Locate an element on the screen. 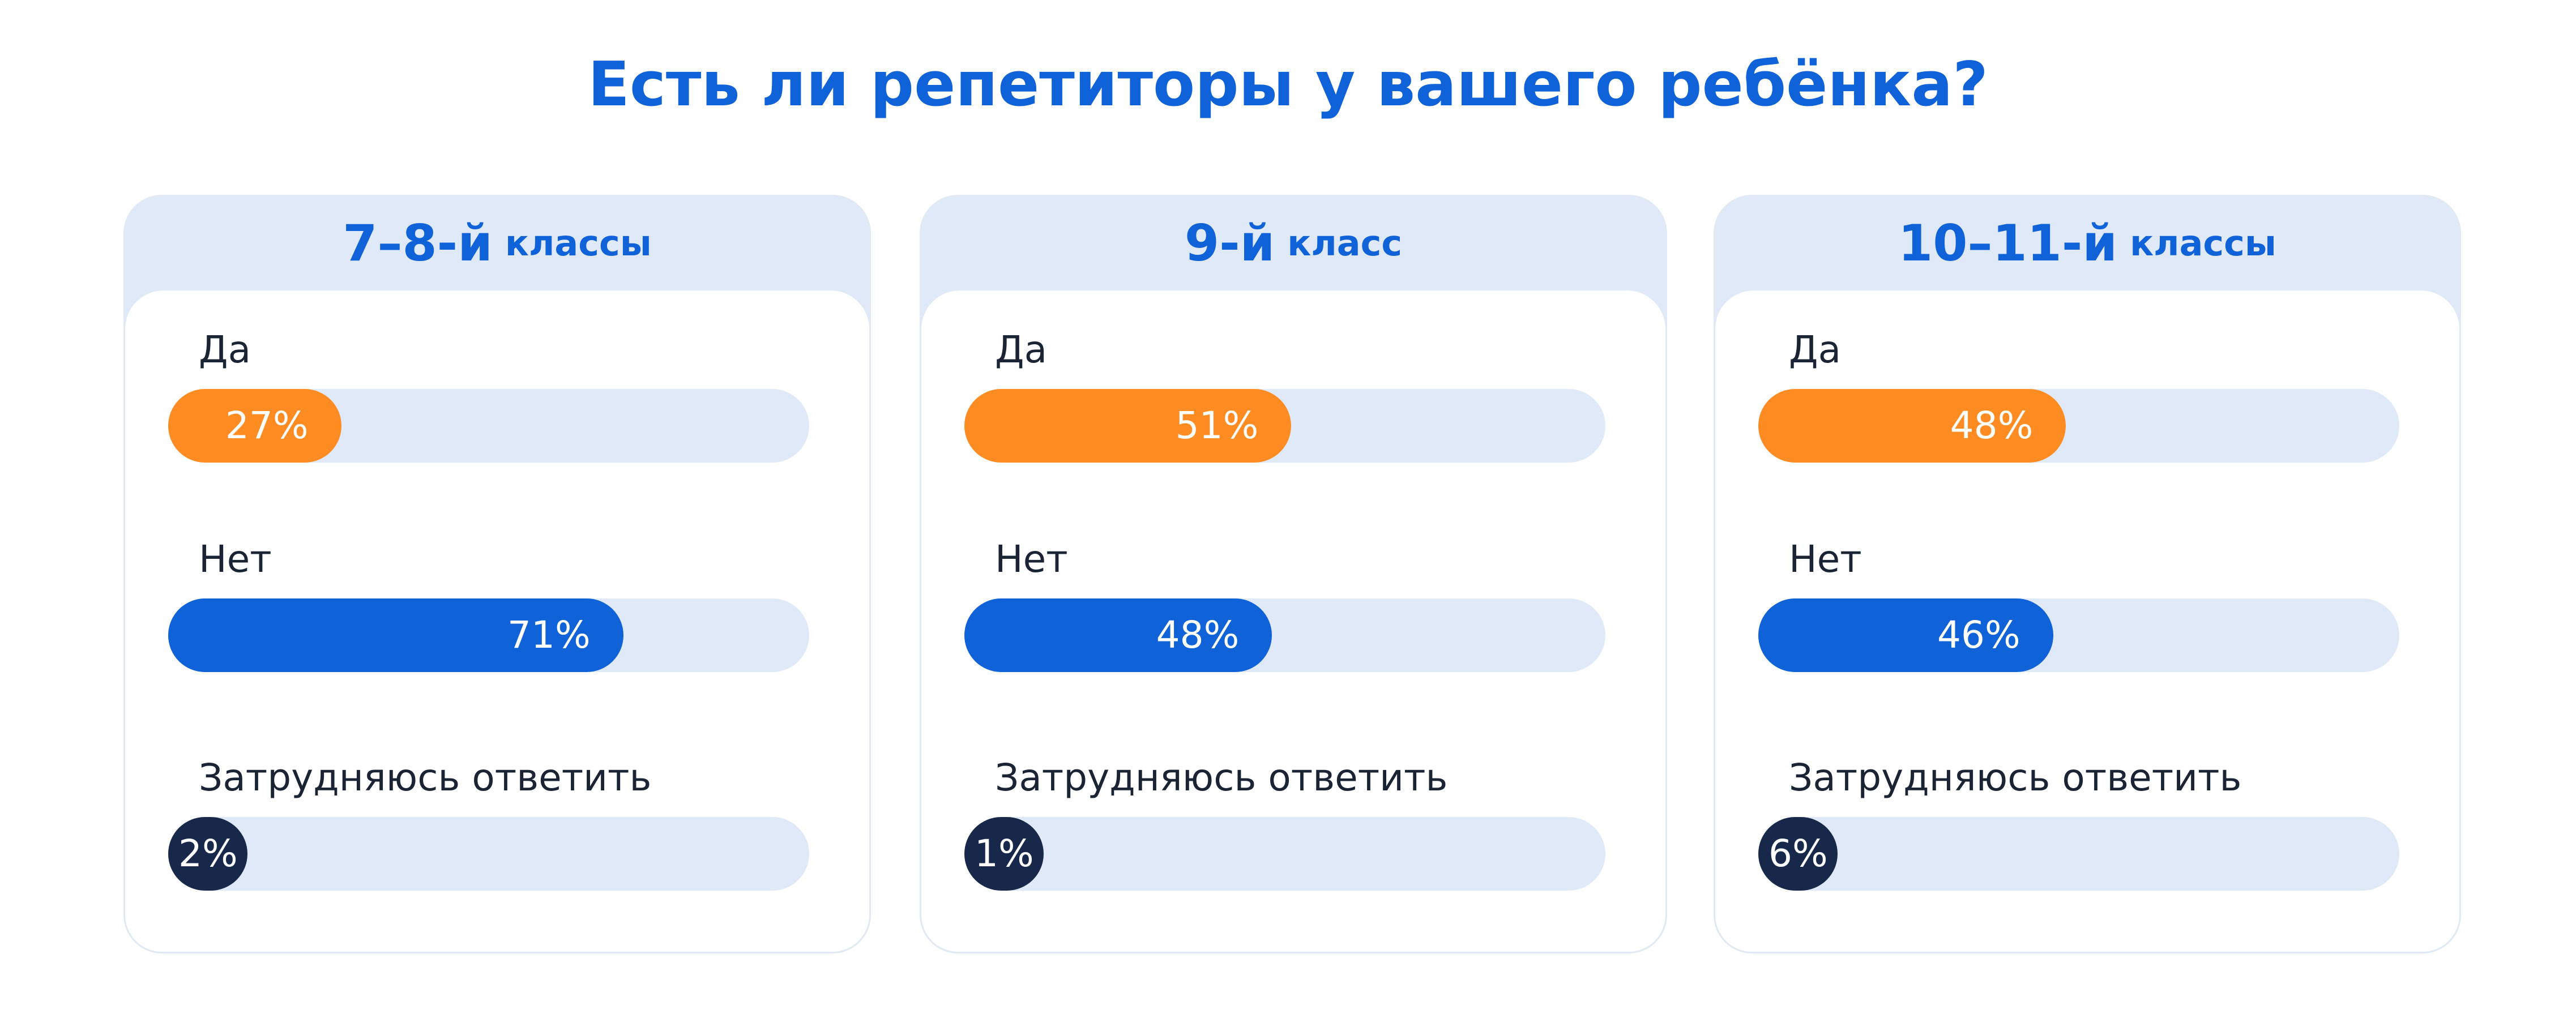 Image resolution: width=2576 pixels, height=1035 pixels. bar-track: 71% is located at coordinates (488, 635).